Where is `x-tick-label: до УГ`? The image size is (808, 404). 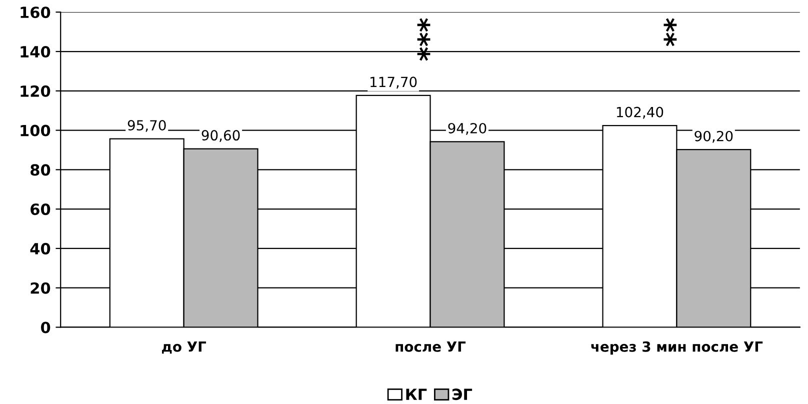
x-tick-label: до УГ is located at coordinates (184, 348).